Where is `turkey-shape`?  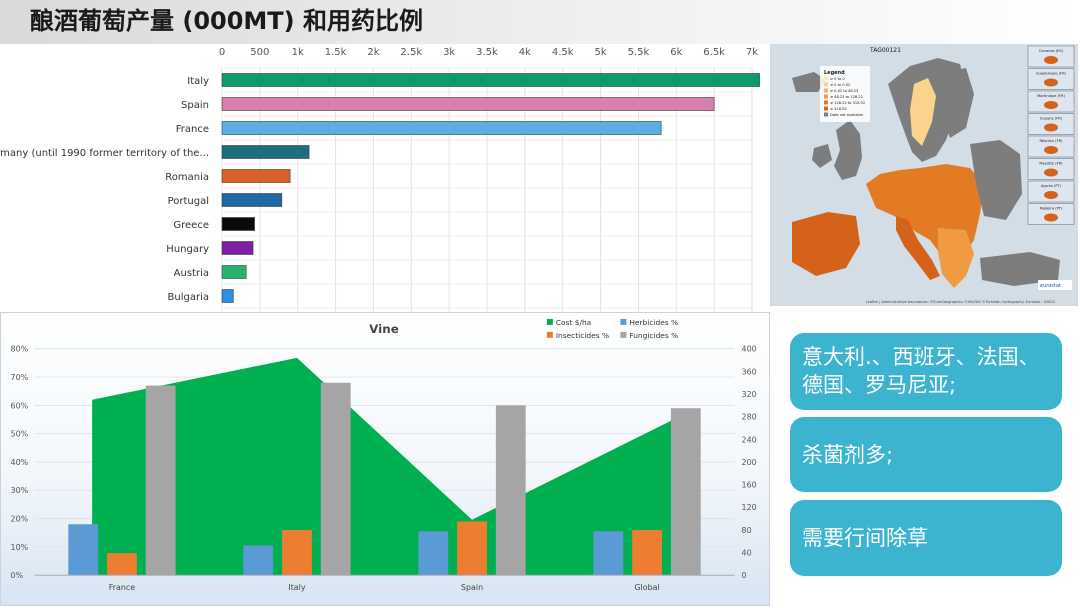
turkey-shape is located at coordinates (1020, 269).